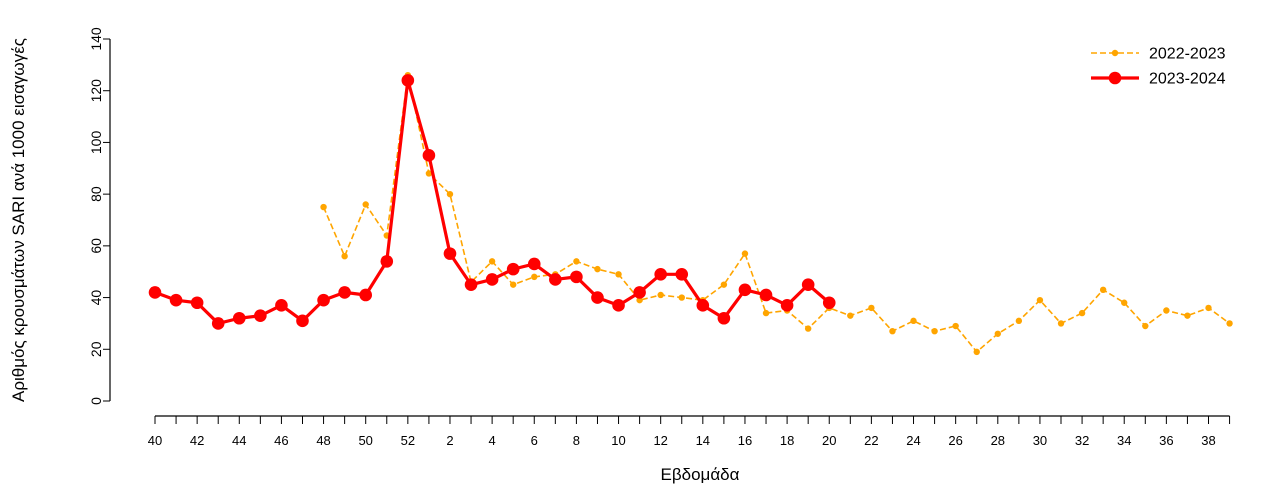 Image resolution: width=1277 pixels, height=489 pixels. I want to click on x-tick-label: 36, so click(1166, 440).